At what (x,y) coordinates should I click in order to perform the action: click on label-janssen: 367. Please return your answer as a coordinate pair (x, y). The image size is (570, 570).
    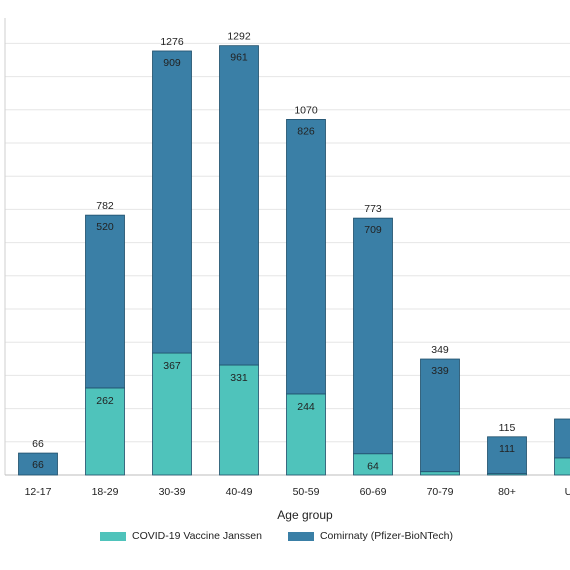
    Looking at the image, I should click on (172, 366).